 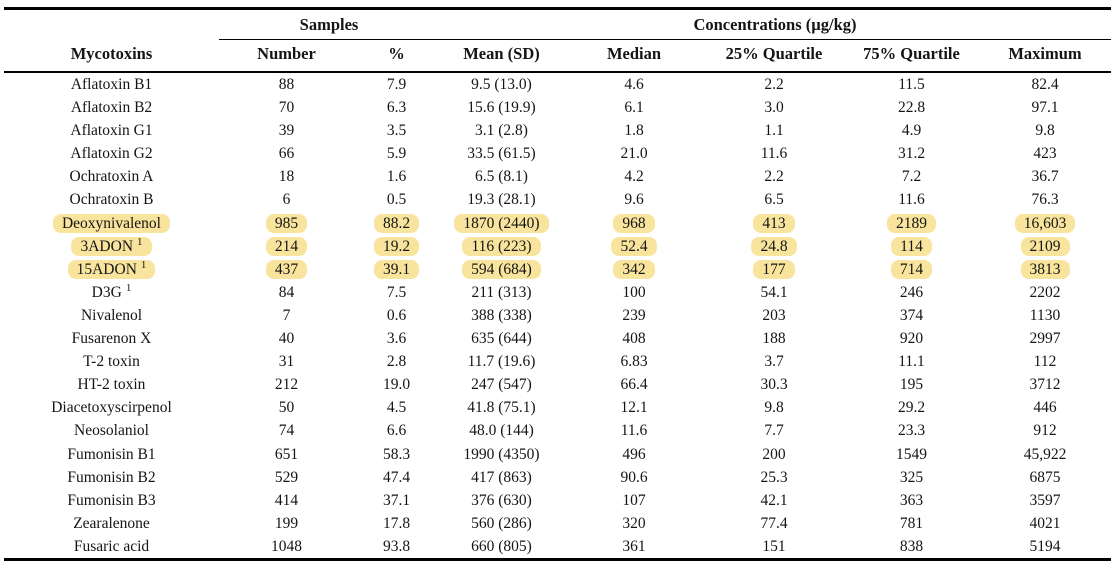 What do you see at coordinates (111, 361) in the screenshot?
I see `row-label-cell: T-2 toxin` at bounding box center [111, 361].